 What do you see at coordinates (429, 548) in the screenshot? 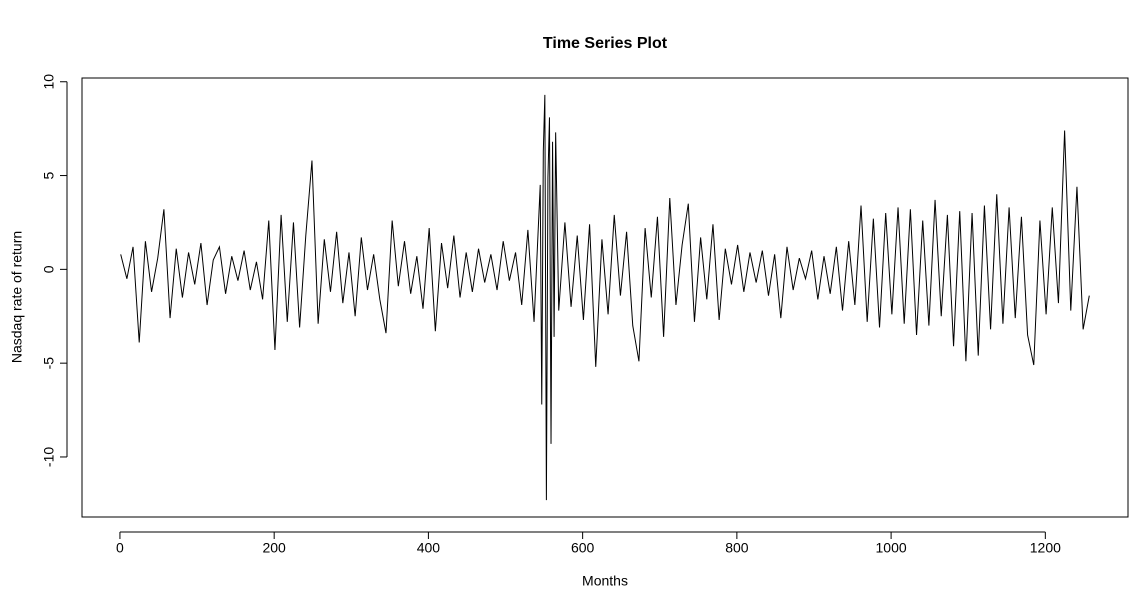
I see `x-tick-label: 400` at bounding box center [429, 548].